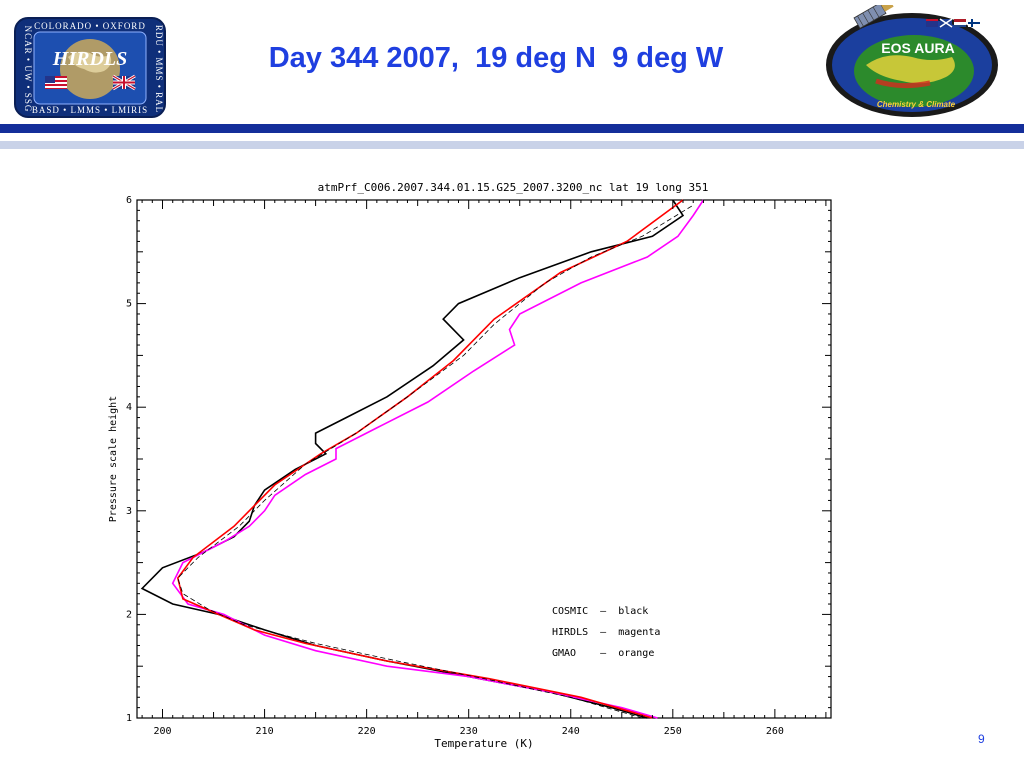 This screenshot has height=768, width=1024. I want to click on x-tick-label: 220, so click(367, 731).